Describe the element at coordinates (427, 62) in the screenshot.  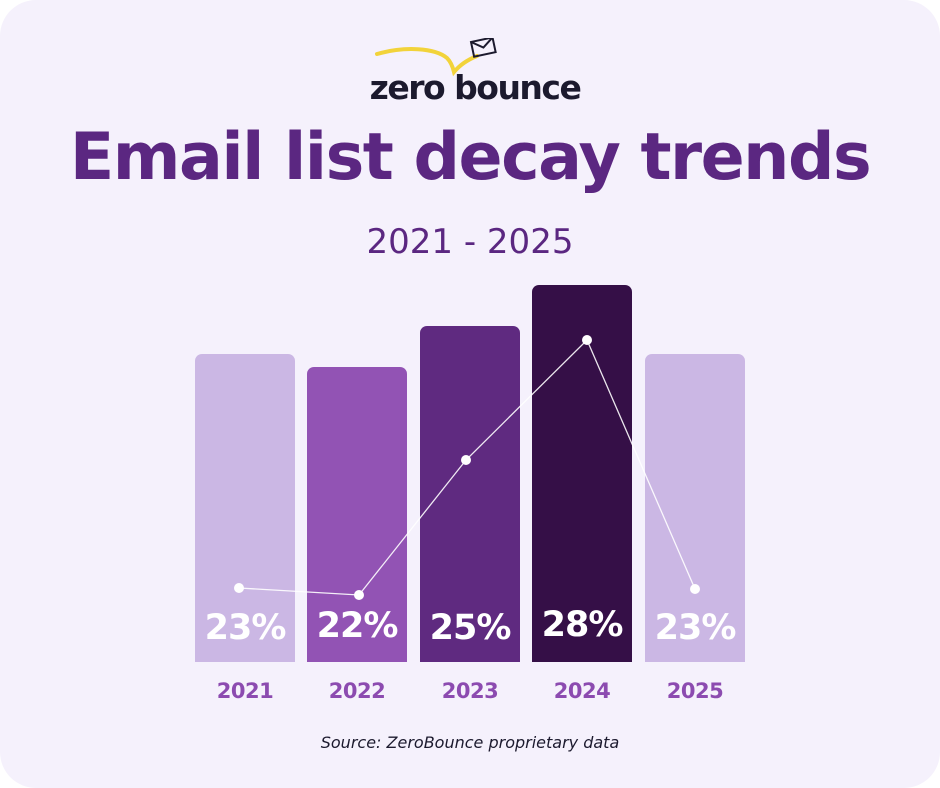
I see `swoosh-icon` at that location.